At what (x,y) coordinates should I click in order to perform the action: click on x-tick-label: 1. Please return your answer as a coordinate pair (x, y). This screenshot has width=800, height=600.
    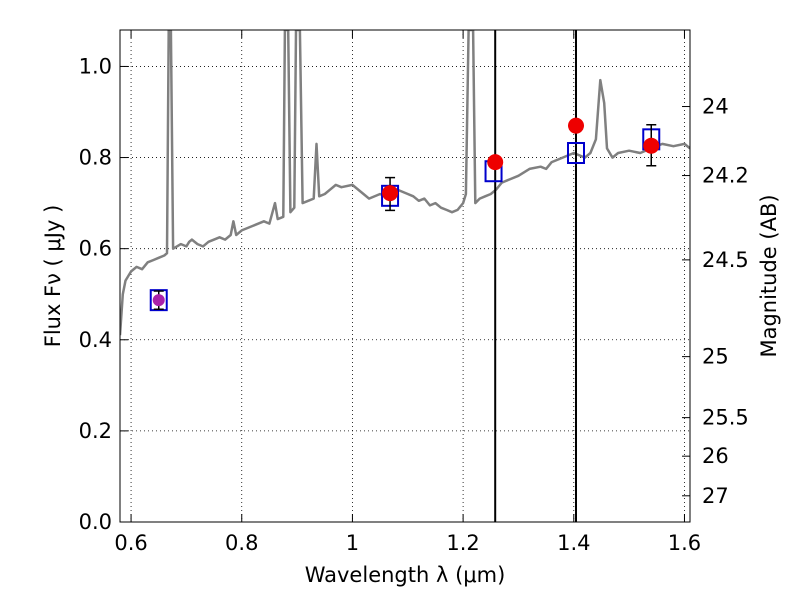
    Looking at the image, I should click on (352, 543).